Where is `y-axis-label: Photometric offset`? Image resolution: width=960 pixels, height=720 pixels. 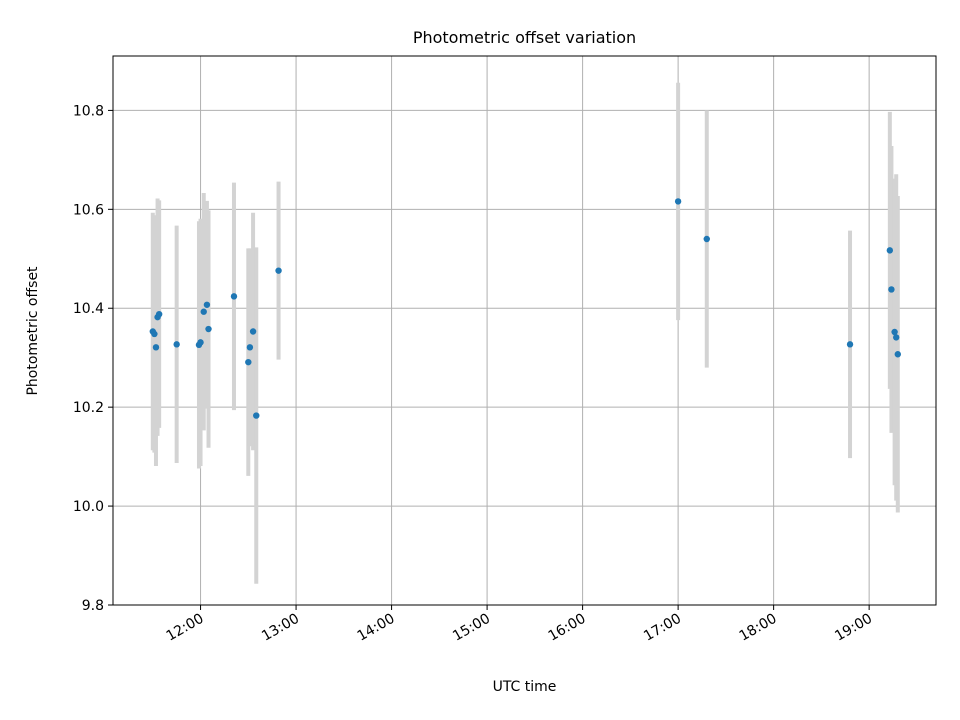 y-axis-label: Photometric offset is located at coordinates (33, 331).